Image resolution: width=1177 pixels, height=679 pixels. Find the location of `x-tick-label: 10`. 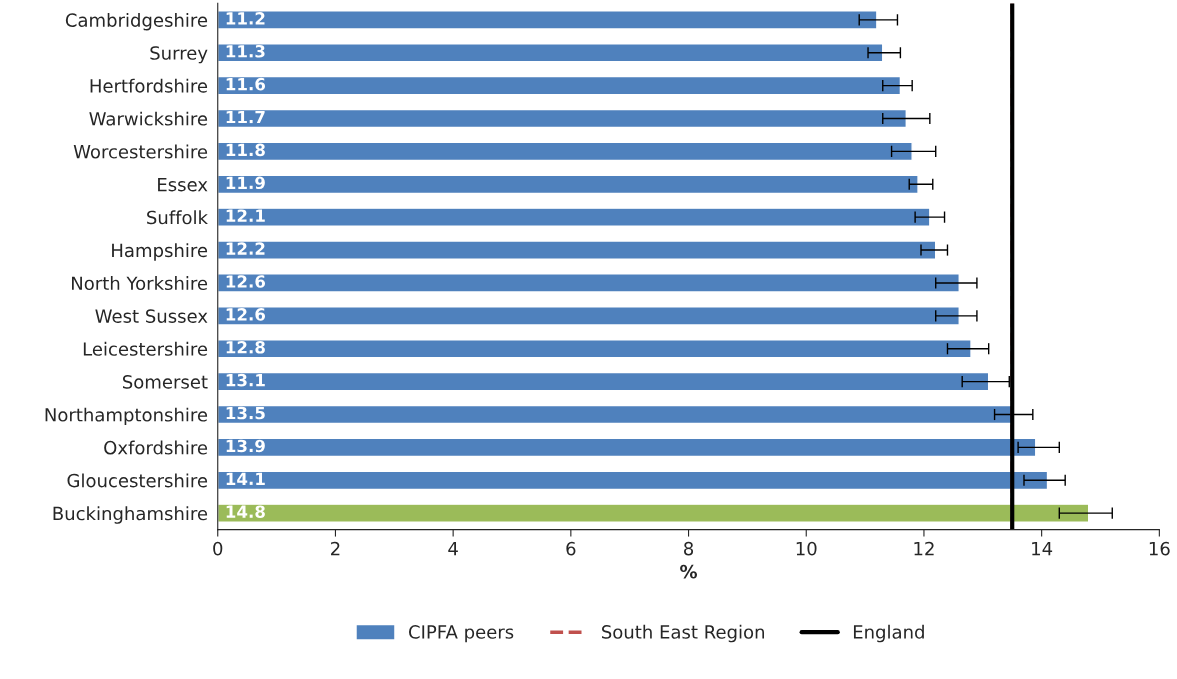

x-tick-label: 10 is located at coordinates (806, 548).